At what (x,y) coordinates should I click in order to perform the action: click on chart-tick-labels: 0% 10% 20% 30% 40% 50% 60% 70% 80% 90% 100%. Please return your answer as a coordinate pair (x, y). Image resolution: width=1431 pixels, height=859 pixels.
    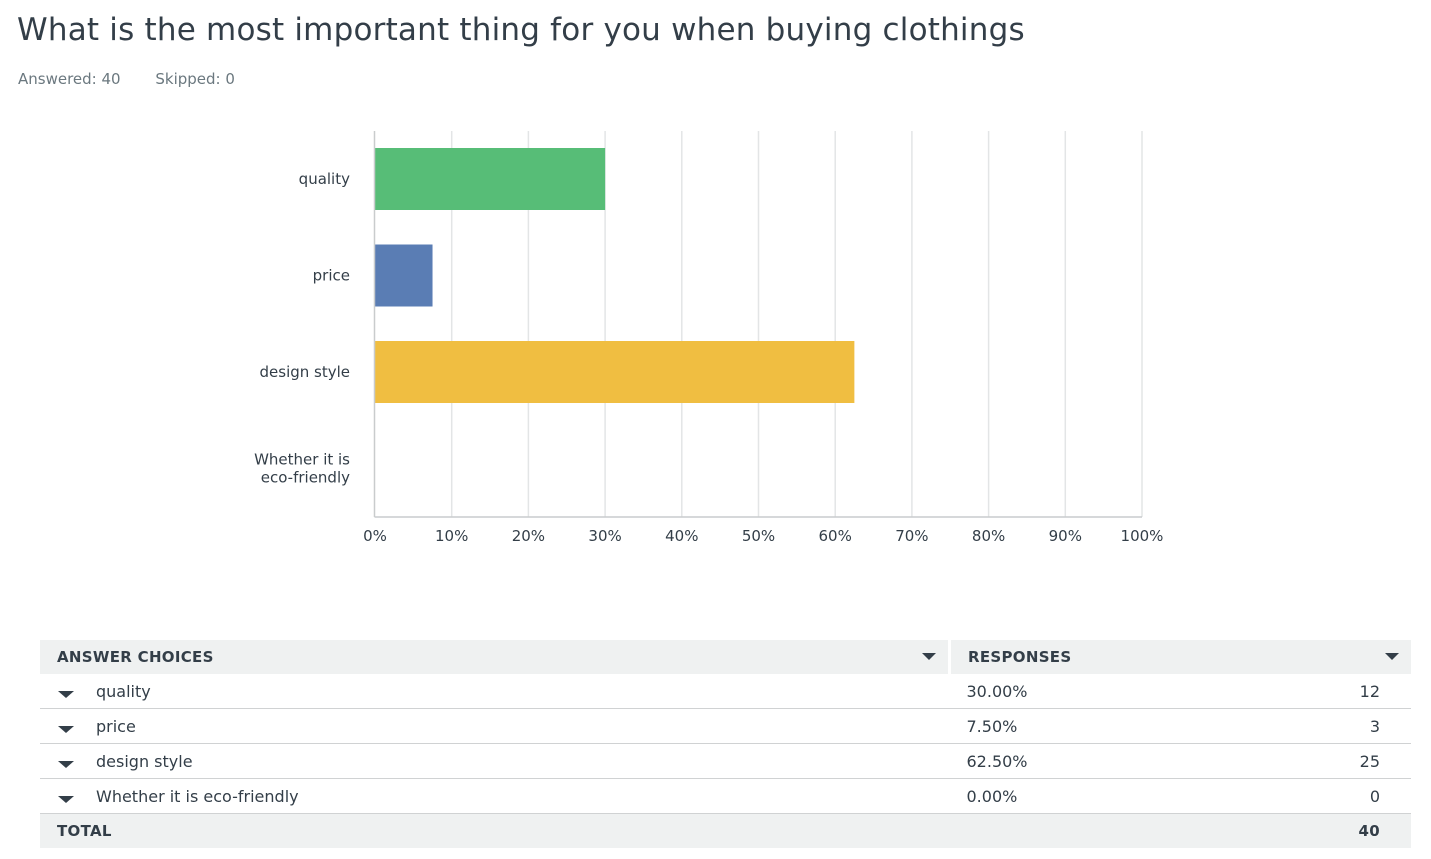
    Looking at the image, I should click on (763, 536).